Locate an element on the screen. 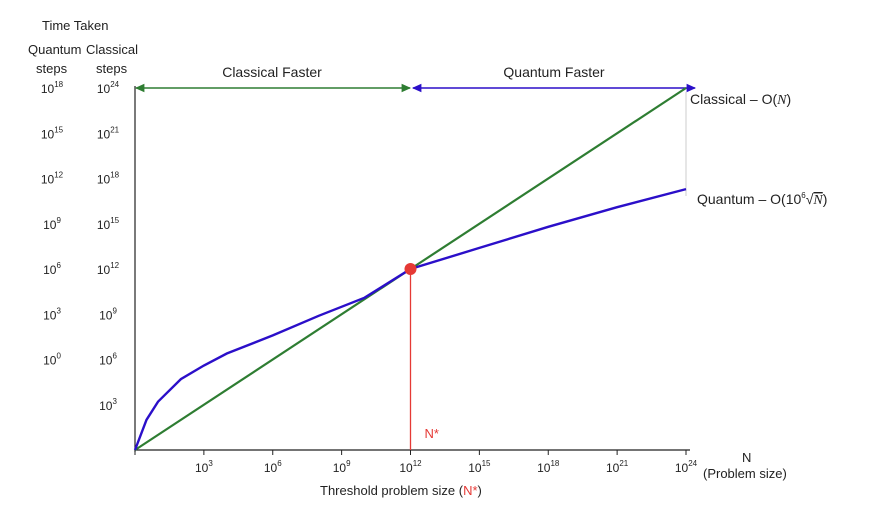 The height and width of the screenshot is (525, 874). series-quantum-label: Quantum – O(106√N) is located at coordinates (762, 199).